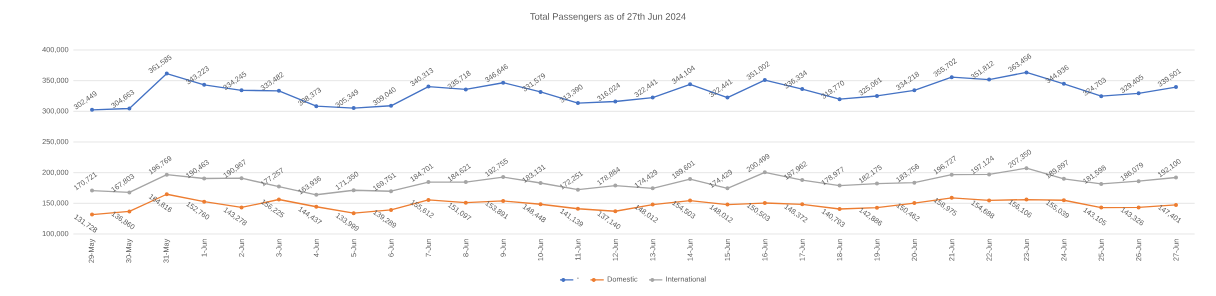  What do you see at coordinates (608, 17) in the screenshot?
I see `chart-title: Total Passengers as of 27th Jun 2024` at bounding box center [608, 17].